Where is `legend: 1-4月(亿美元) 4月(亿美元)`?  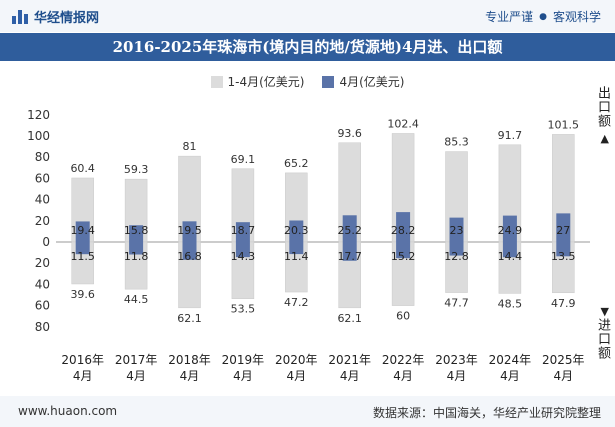 legend: 1-4月(亿美元) 4月(亿美元) is located at coordinates (307, 81).